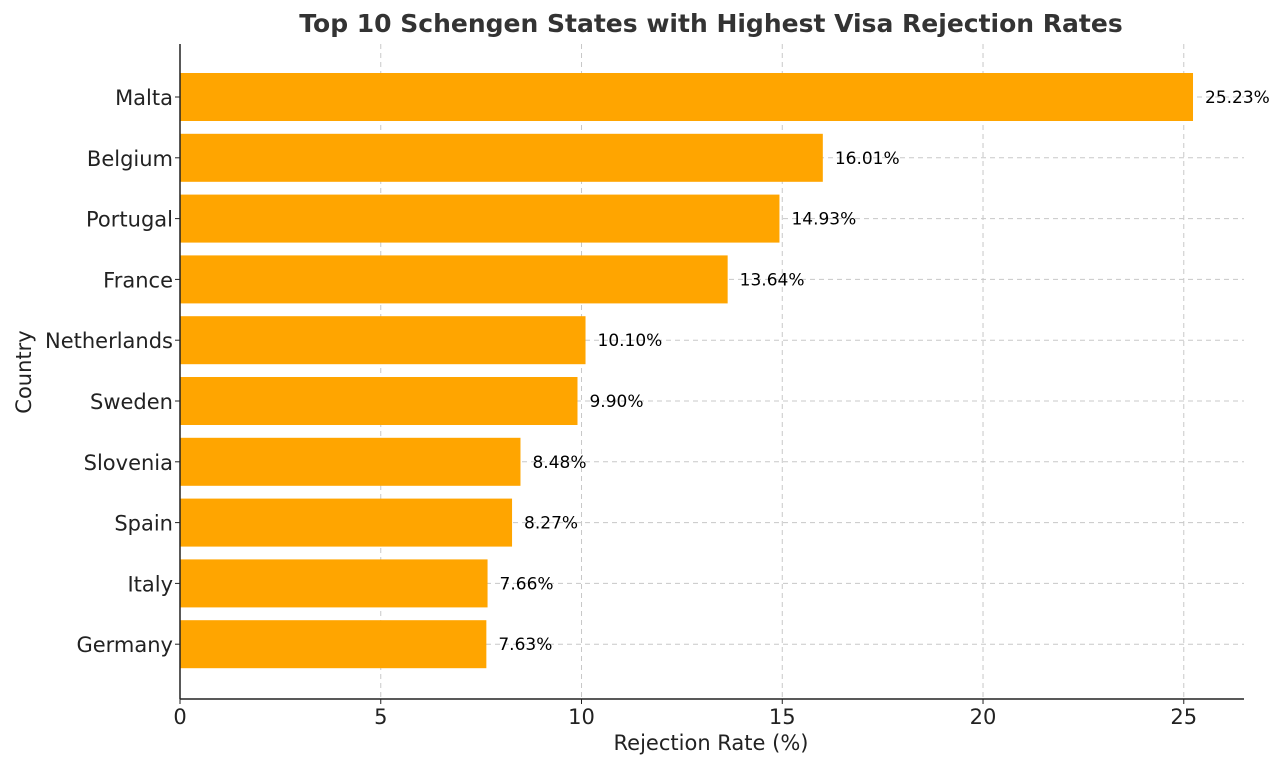  Describe the element at coordinates (128, 463) in the screenshot. I see `y-tick-label-slovenia: Slovenia` at that location.